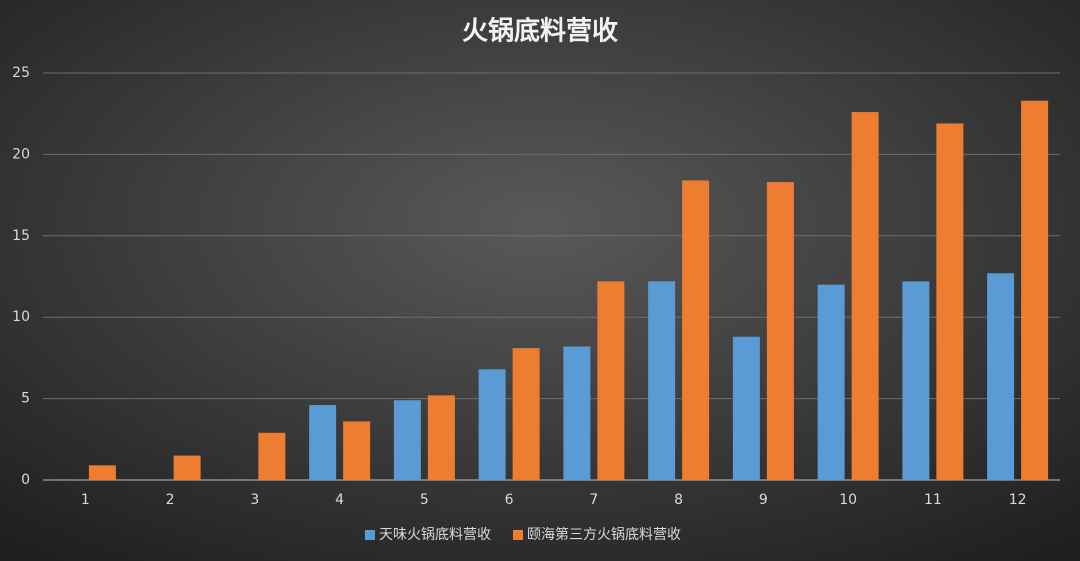  I want to click on x-tick-label: 4, so click(339, 500).